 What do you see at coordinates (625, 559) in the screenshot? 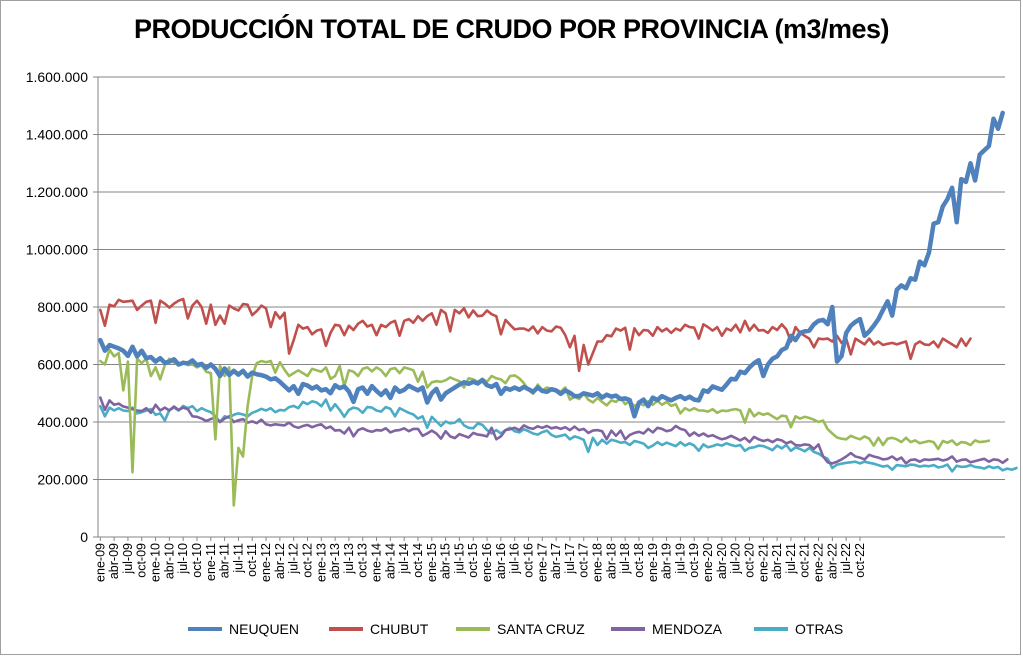
I see `x-tick-label: jul-18` at bounding box center [625, 559].